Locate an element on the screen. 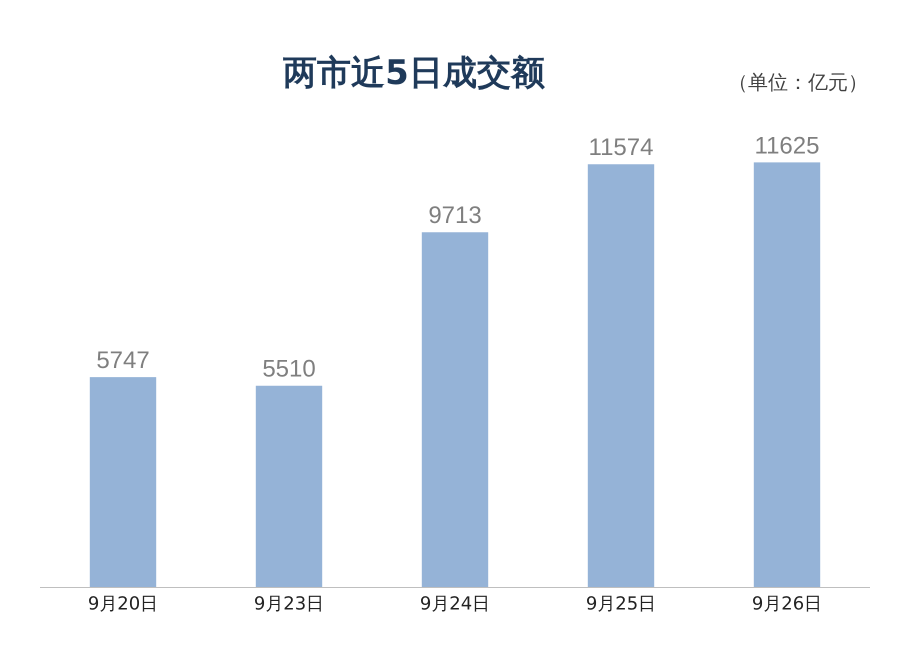 The width and height of the screenshot is (900, 667). data-label: 11574 is located at coordinates (621, 148).